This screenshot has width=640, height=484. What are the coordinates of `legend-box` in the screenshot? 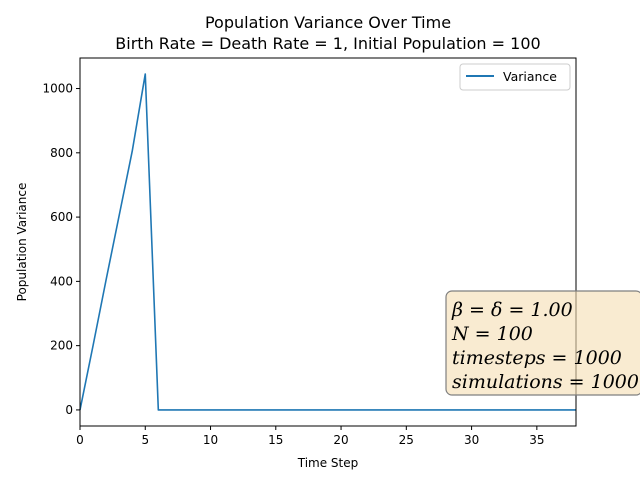 It's located at (515, 77).